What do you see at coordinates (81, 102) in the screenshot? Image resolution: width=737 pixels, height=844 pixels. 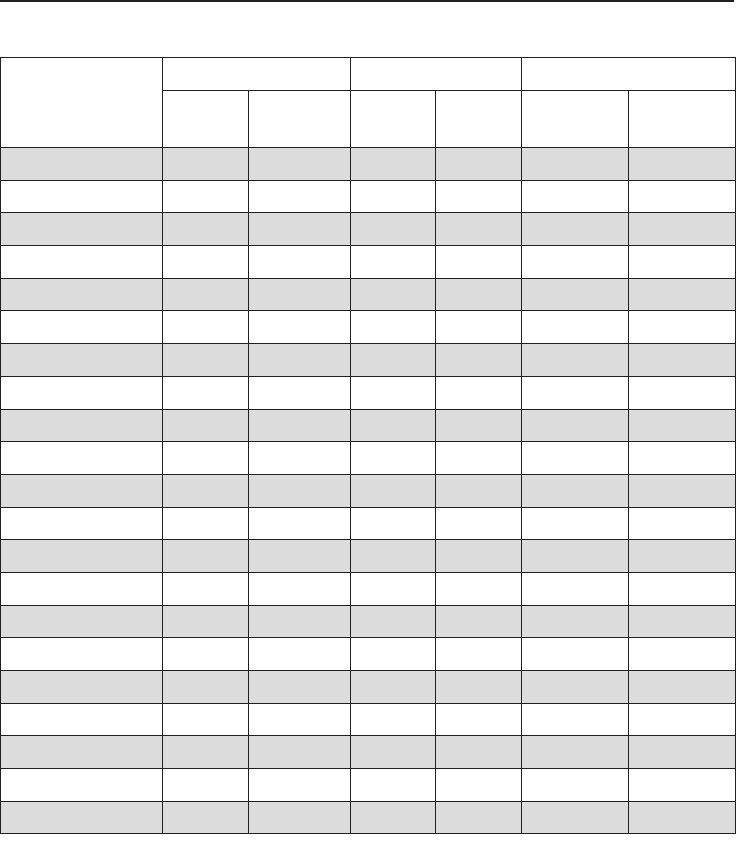 I see `header-cell` at bounding box center [81, 102].